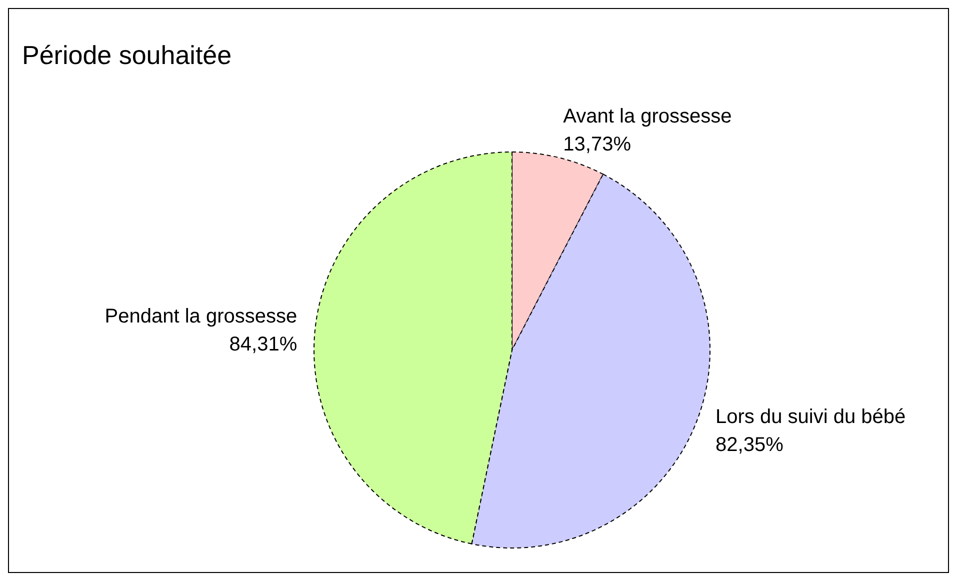 The height and width of the screenshot is (581, 957). What do you see at coordinates (263, 344) in the screenshot?
I see `data-label: 84,31%` at bounding box center [263, 344].